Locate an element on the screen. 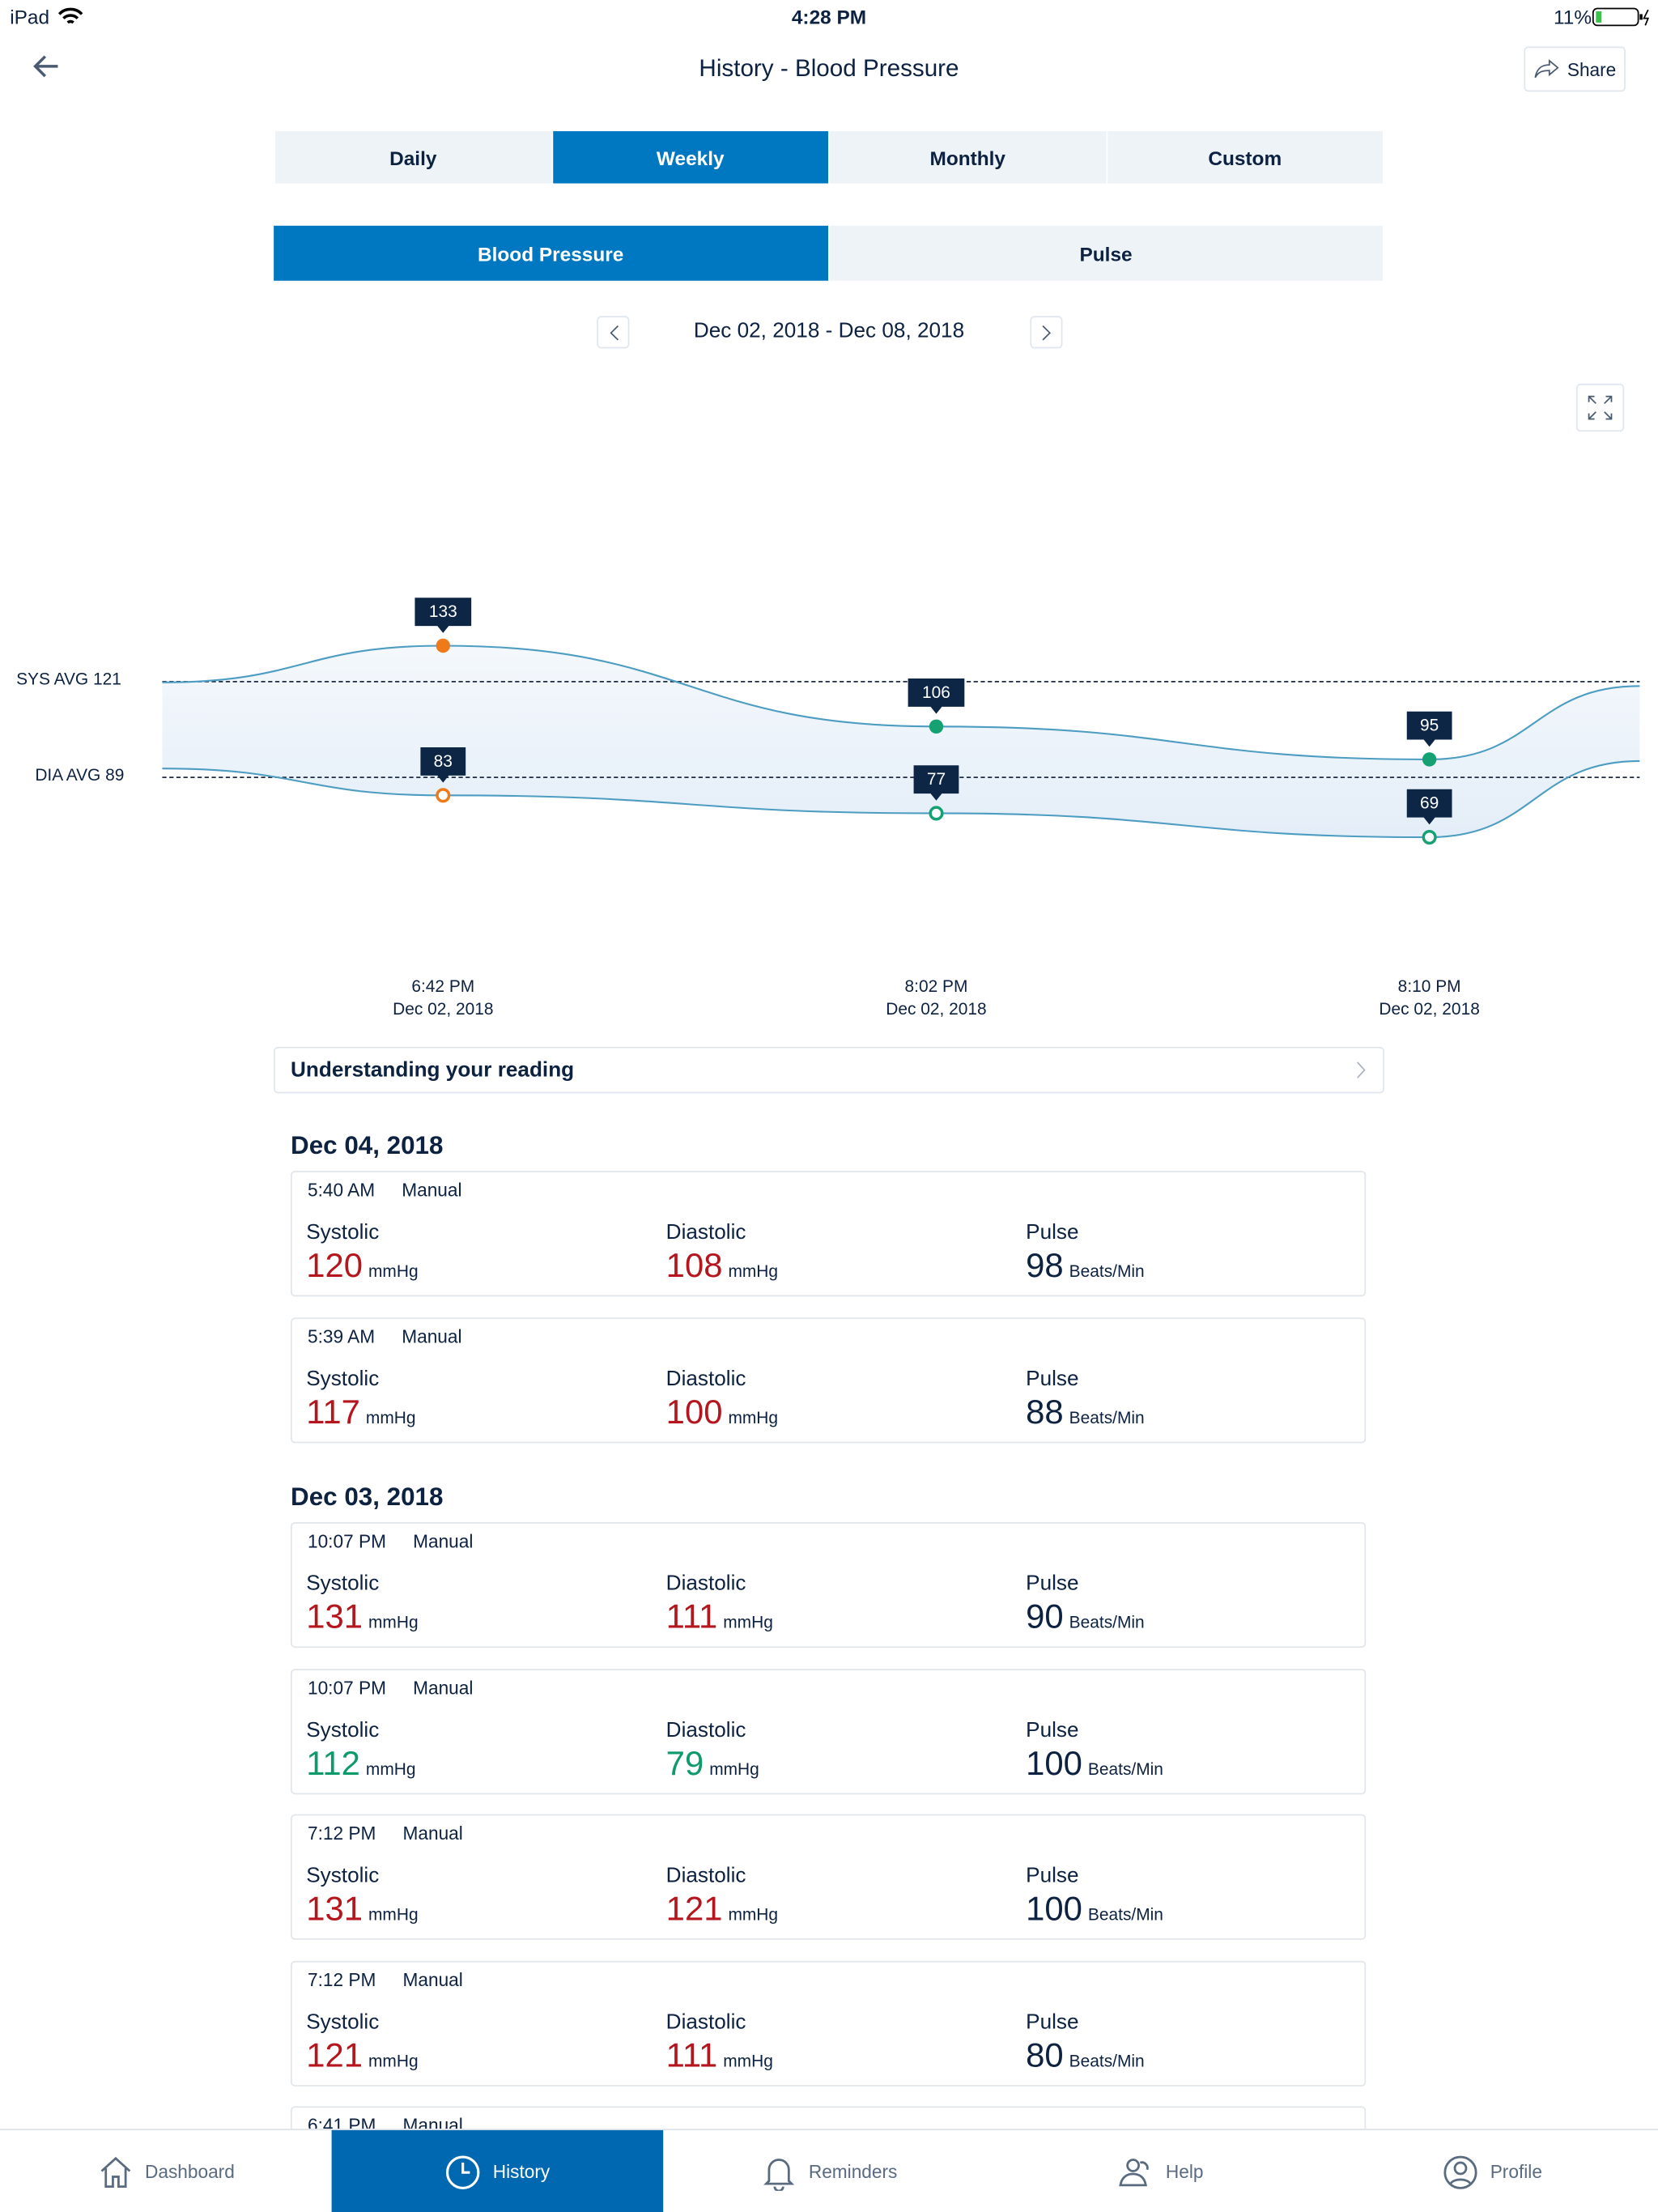 The width and height of the screenshot is (1658, 2212). battery-level: 11% is located at coordinates (1573, 16).